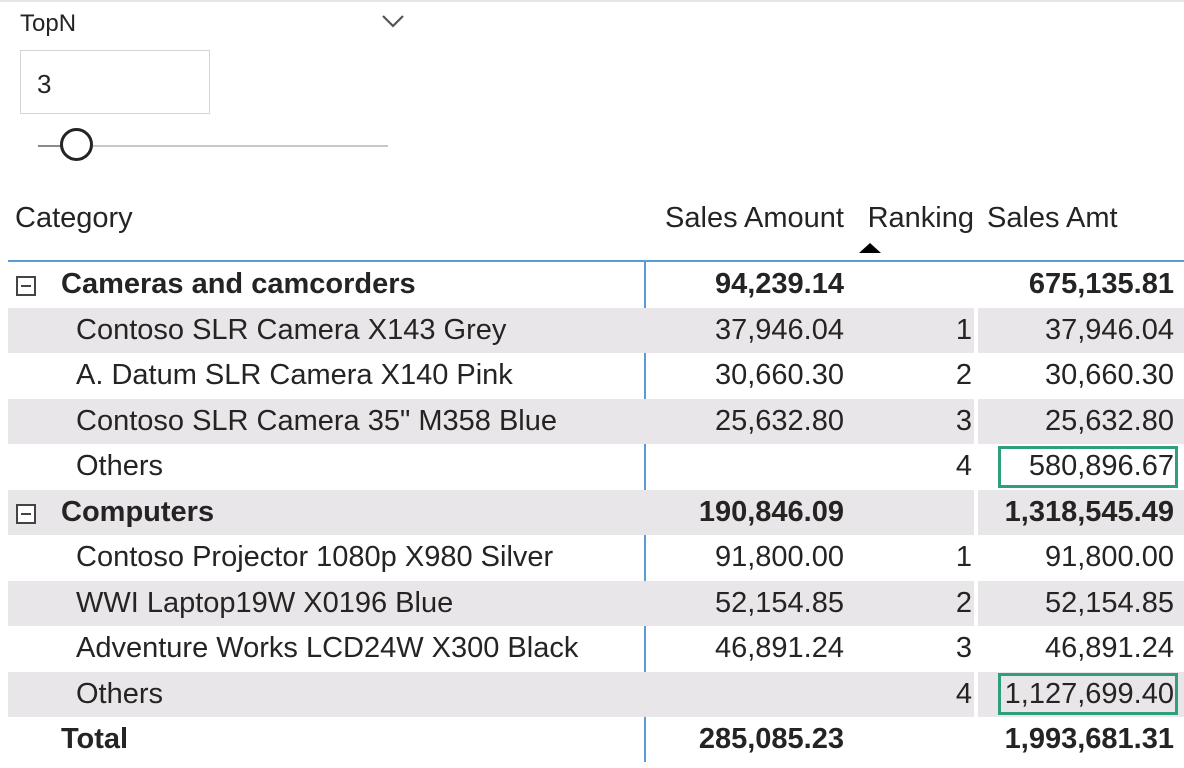 This screenshot has width=1184, height=768. I want to click on column-header-sales-amt: Sales Amt, so click(1079, 225).